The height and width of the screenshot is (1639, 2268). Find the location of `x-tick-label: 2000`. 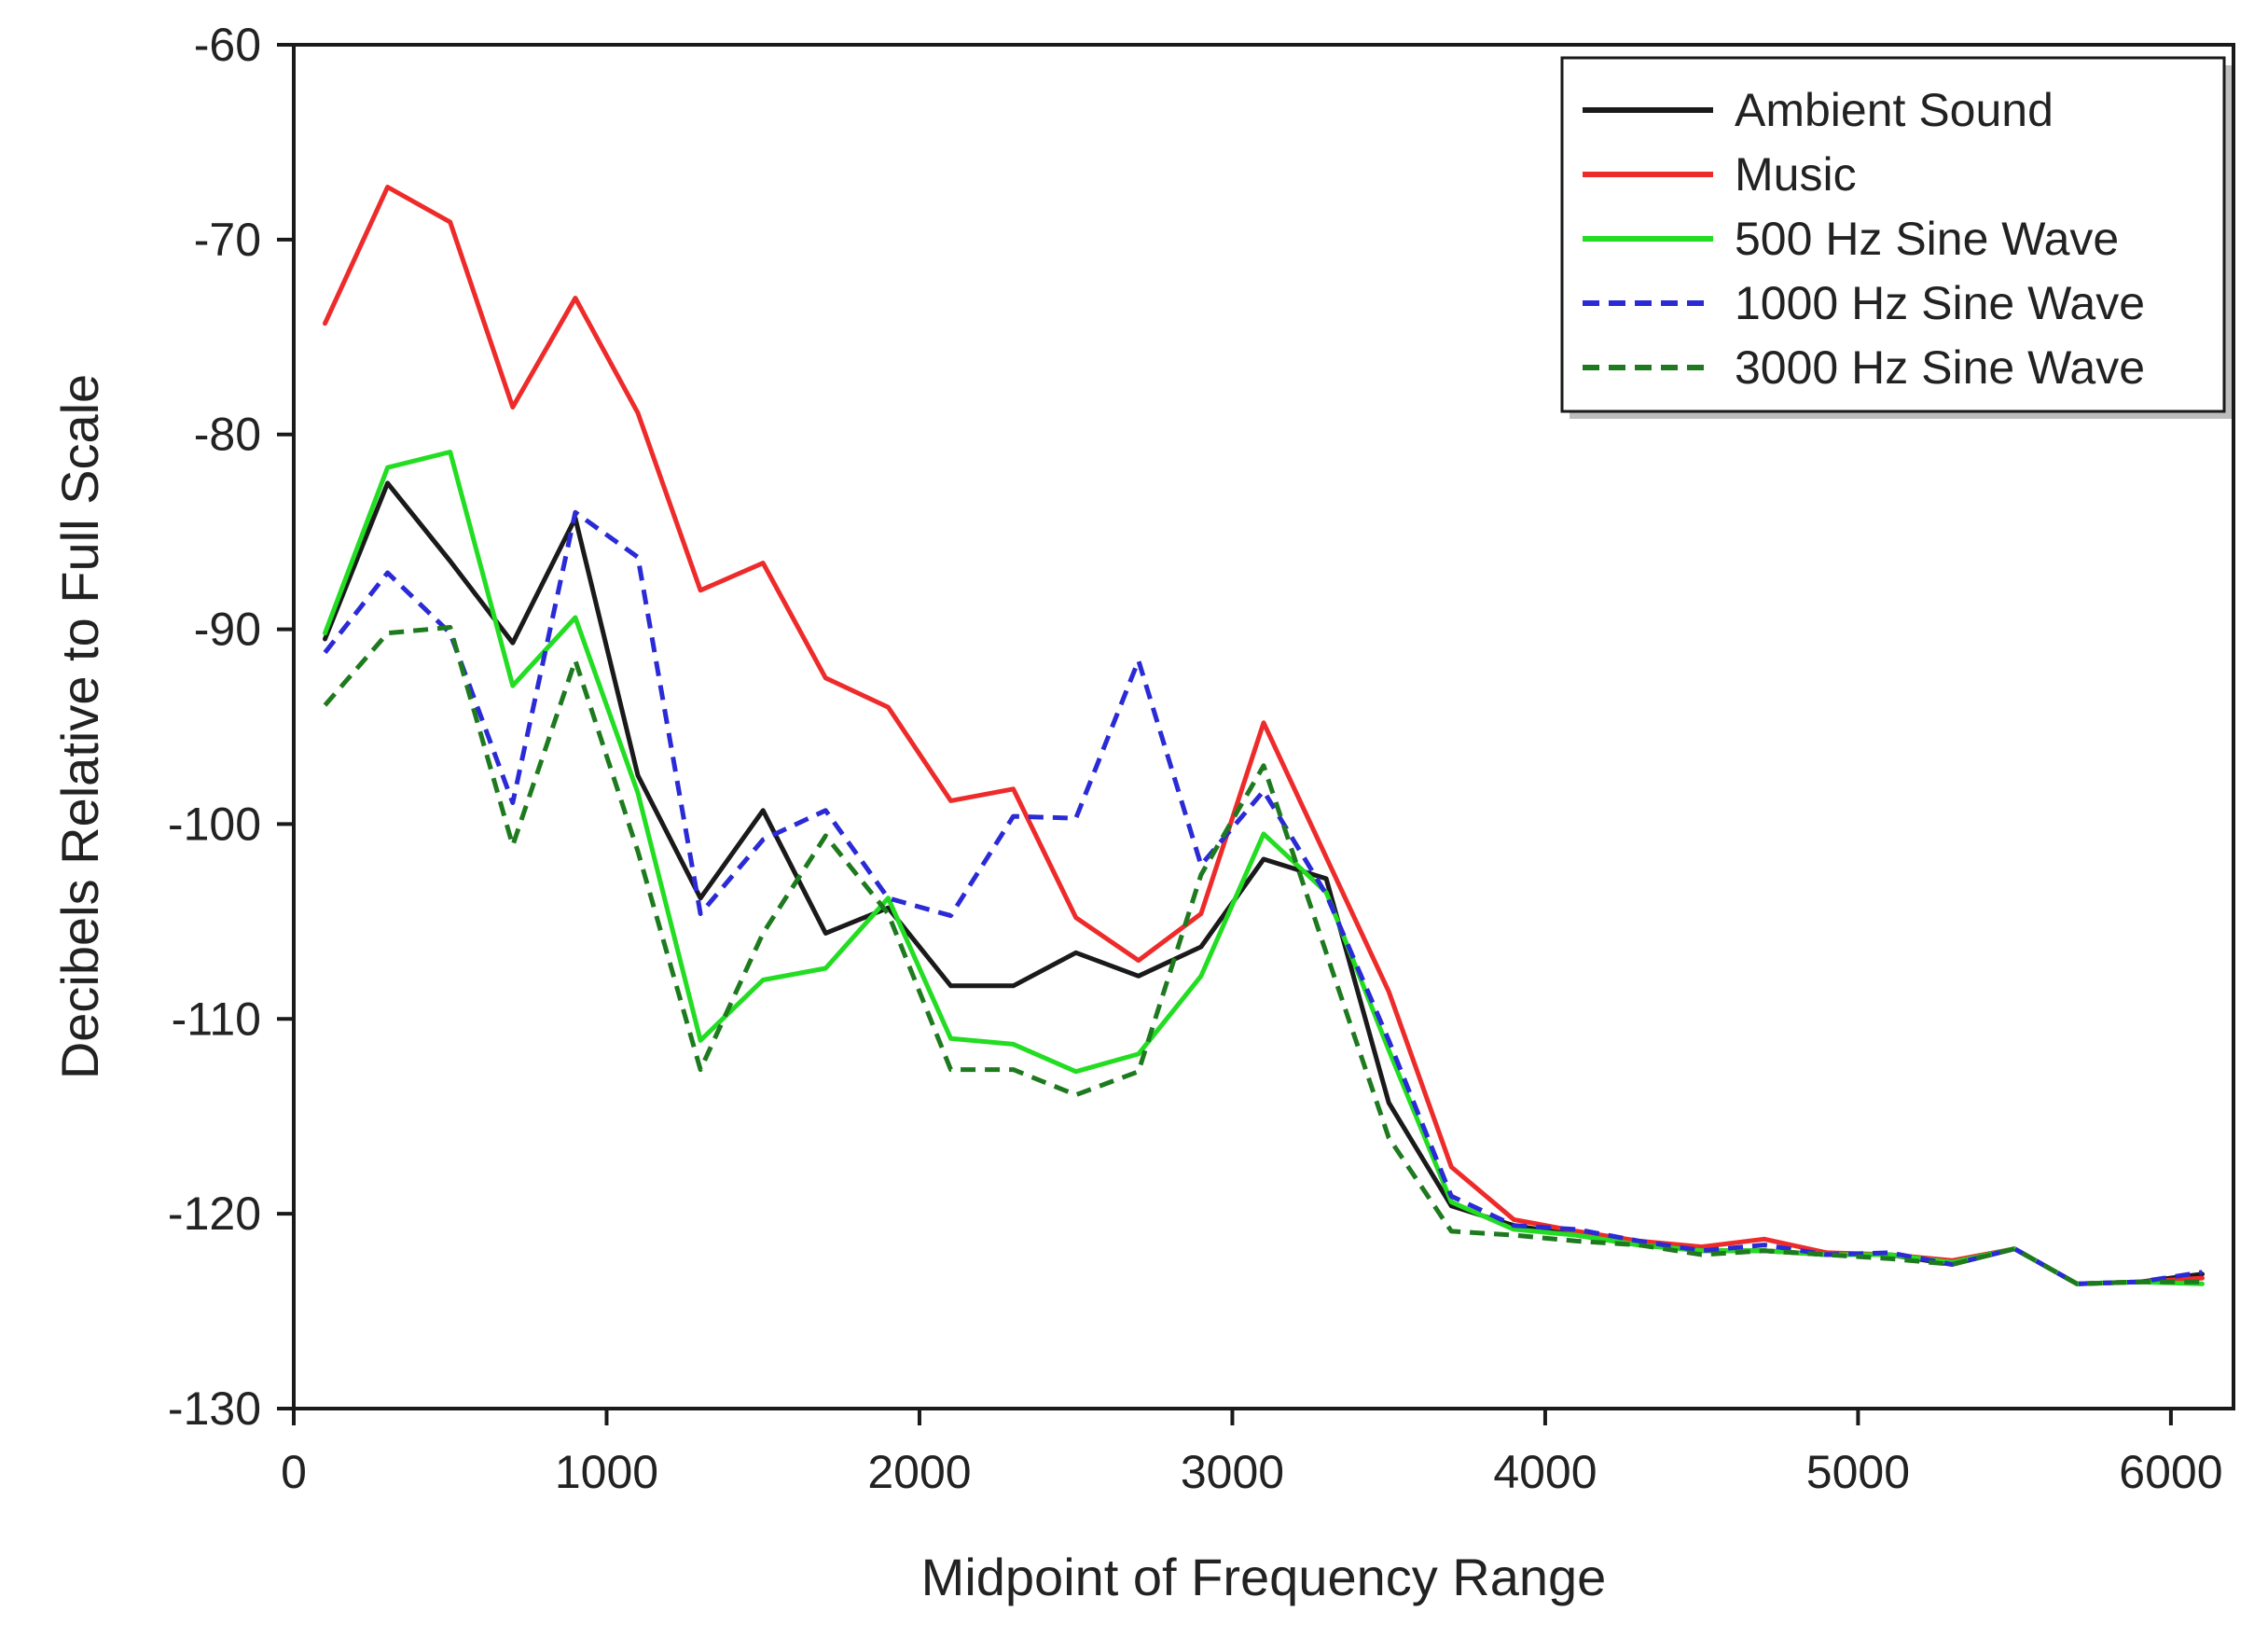

x-tick-label: 2000 is located at coordinates (919, 1472).